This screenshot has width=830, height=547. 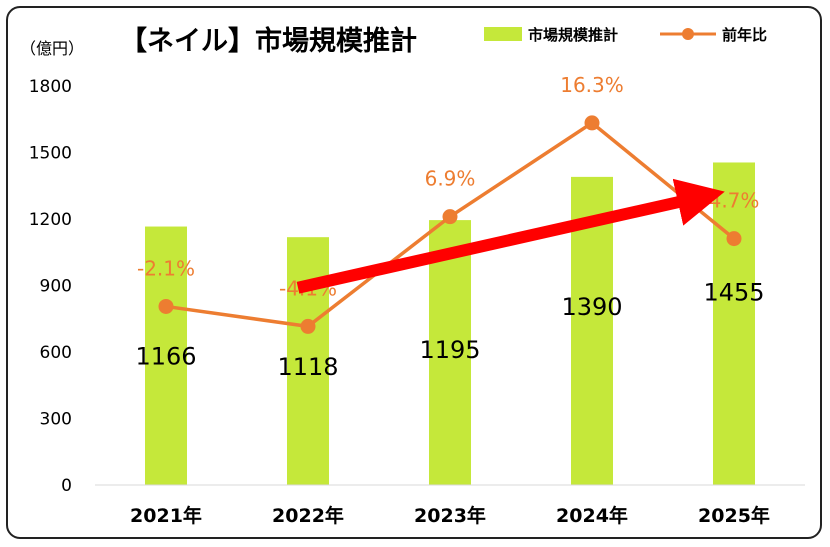 I want to click on x-tick-label: 2023年, so click(x=450, y=515).